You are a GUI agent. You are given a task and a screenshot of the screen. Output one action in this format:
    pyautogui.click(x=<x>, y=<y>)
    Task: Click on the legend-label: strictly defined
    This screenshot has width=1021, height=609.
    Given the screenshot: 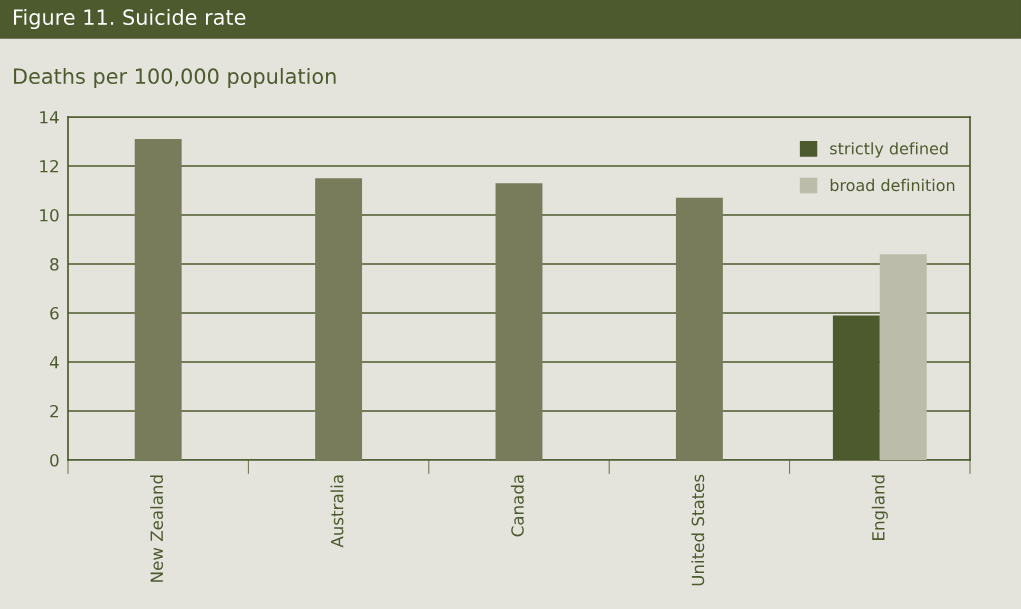 What is the action you would take?
    pyautogui.click(x=889, y=150)
    